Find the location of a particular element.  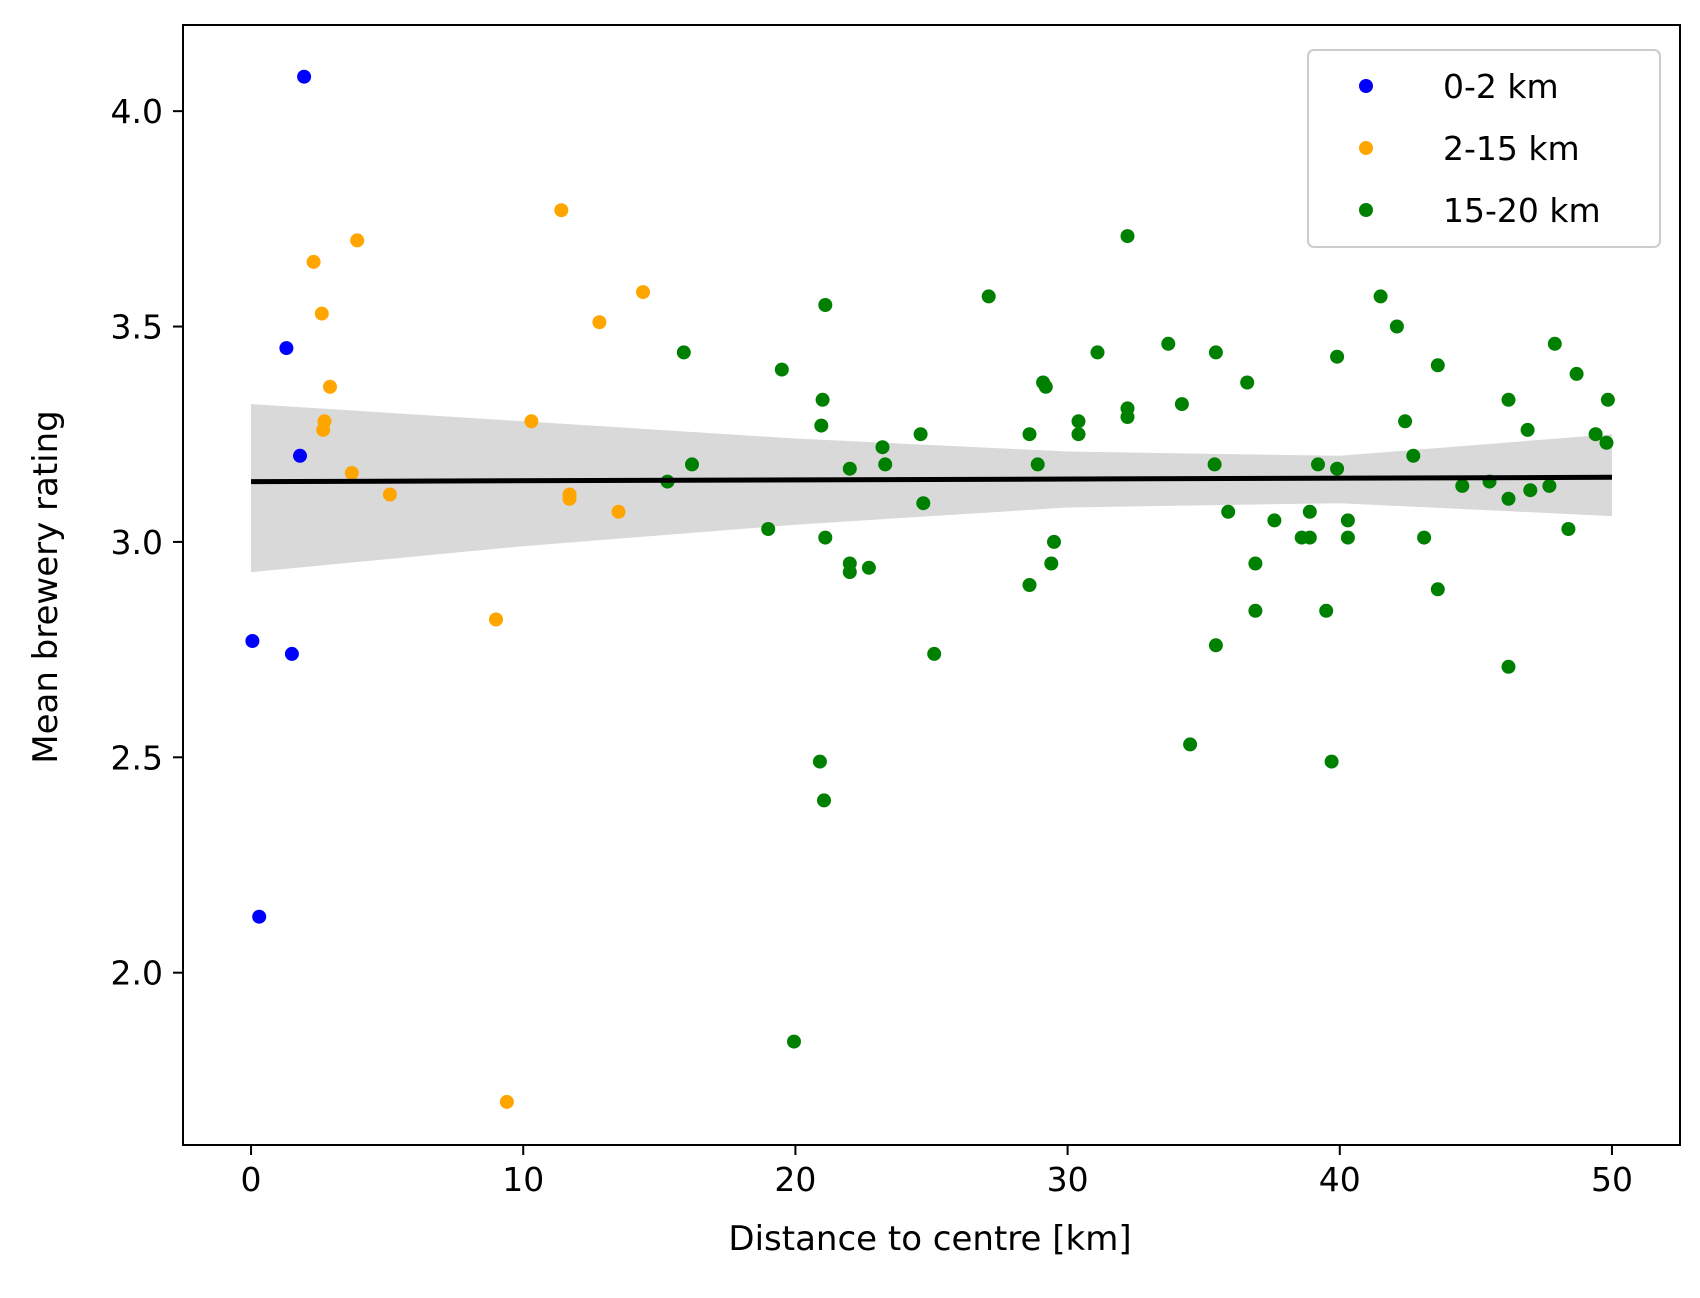

confidence-band is located at coordinates (931, 488).